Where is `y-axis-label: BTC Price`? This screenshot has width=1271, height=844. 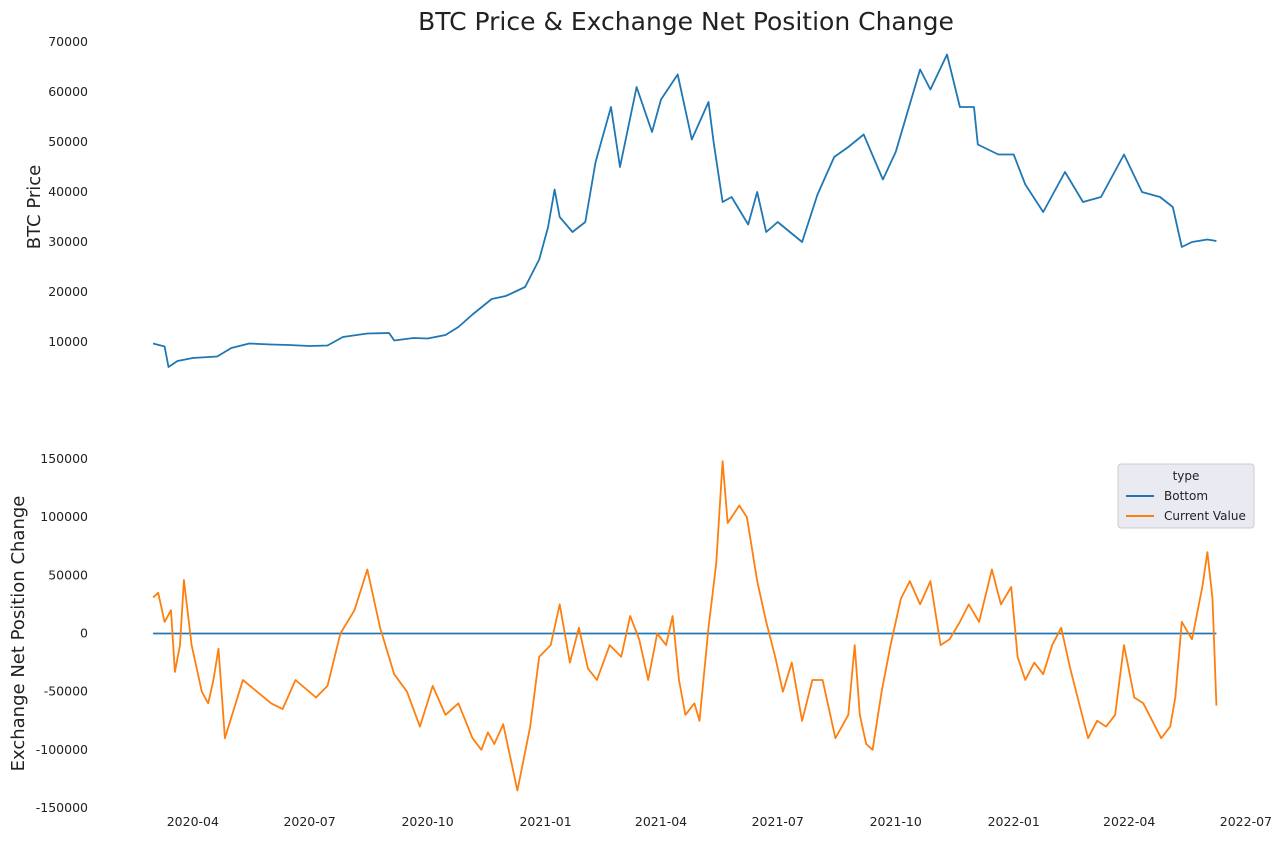 y-axis-label: BTC Price is located at coordinates (34, 207).